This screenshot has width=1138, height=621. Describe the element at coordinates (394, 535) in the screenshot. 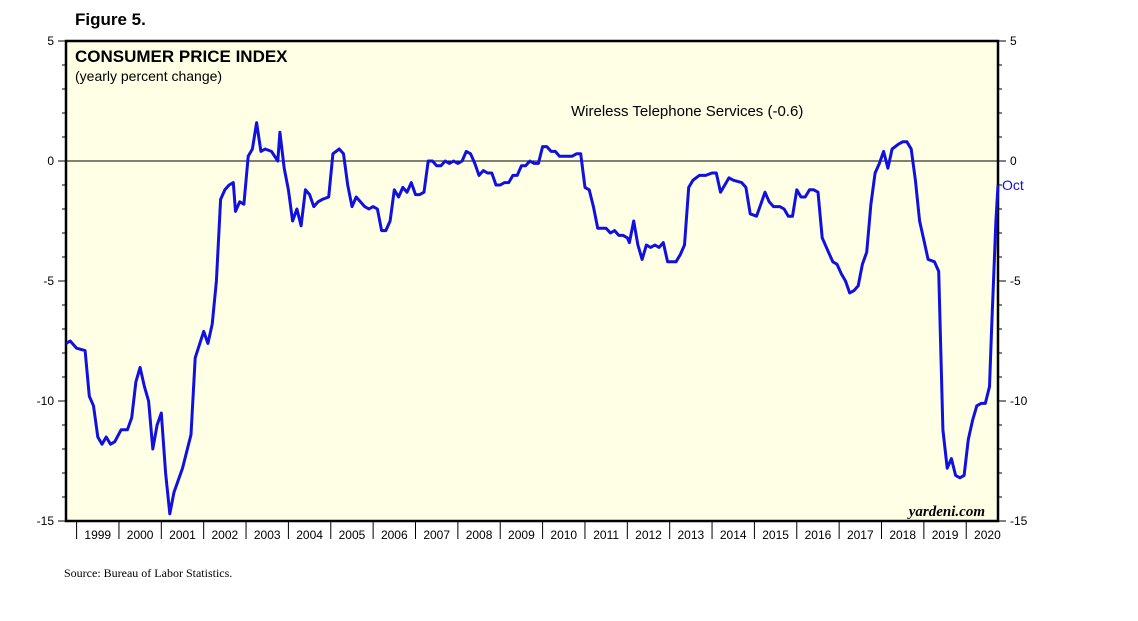

I see `x-tick-label: 2006` at that location.